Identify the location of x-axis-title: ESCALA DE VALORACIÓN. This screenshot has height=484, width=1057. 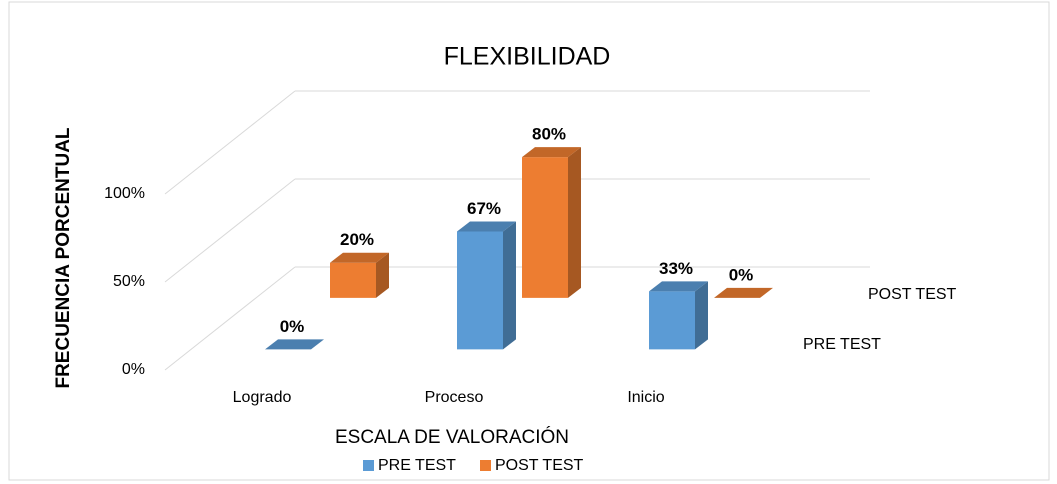
(452, 437).